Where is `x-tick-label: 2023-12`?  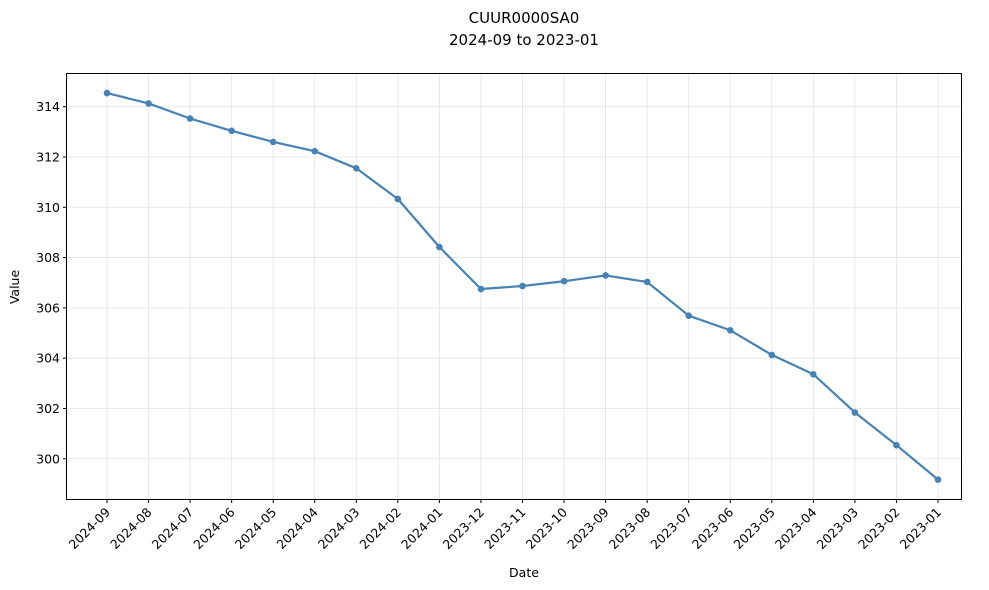
x-tick-label: 2023-12 is located at coordinates (464, 529).